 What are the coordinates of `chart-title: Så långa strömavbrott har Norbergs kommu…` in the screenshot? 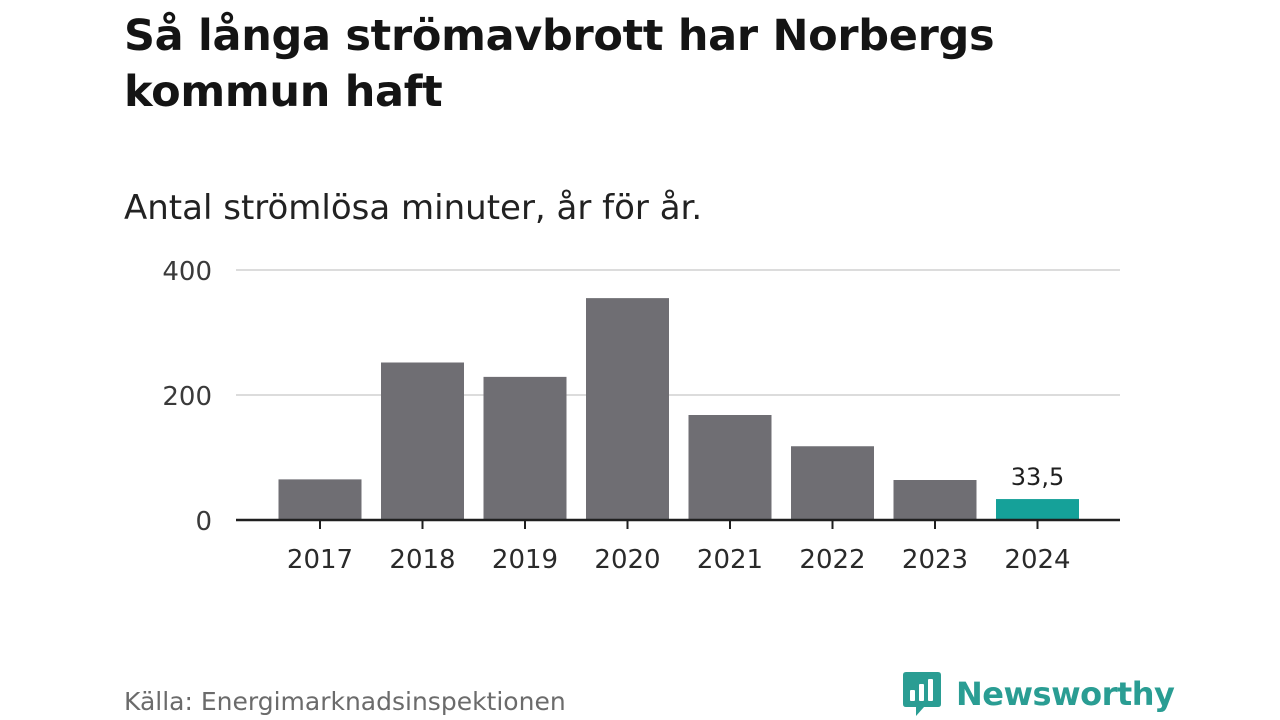 It's located at (559, 64).